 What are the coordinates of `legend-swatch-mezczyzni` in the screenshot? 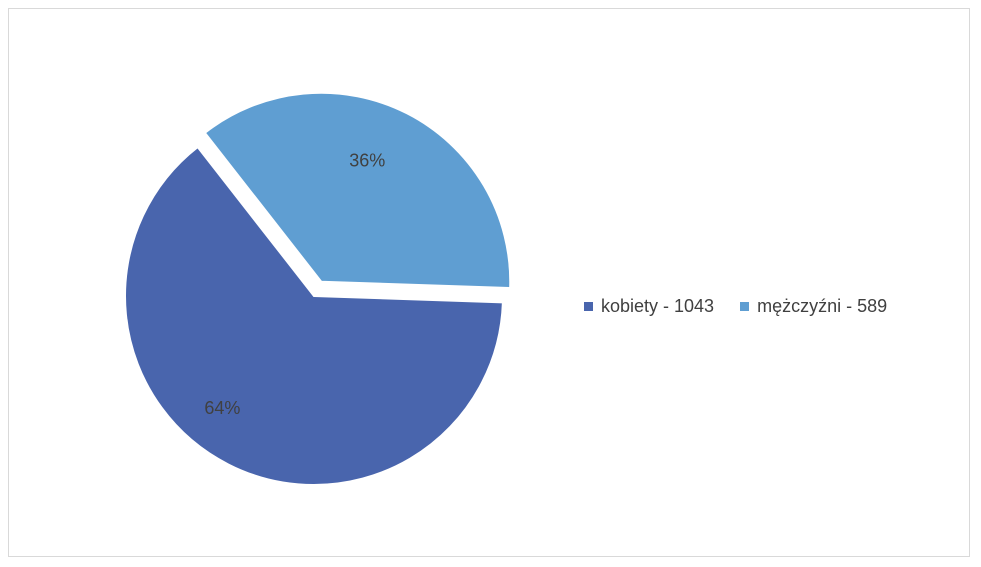 It's located at (745, 306).